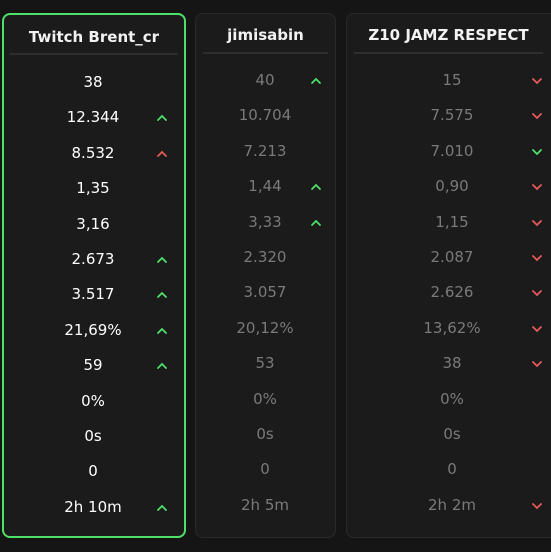 Image resolution: width=551 pixels, height=552 pixels. Describe the element at coordinates (452, 504) in the screenshot. I see `stat-value: 2h 2m` at that location.